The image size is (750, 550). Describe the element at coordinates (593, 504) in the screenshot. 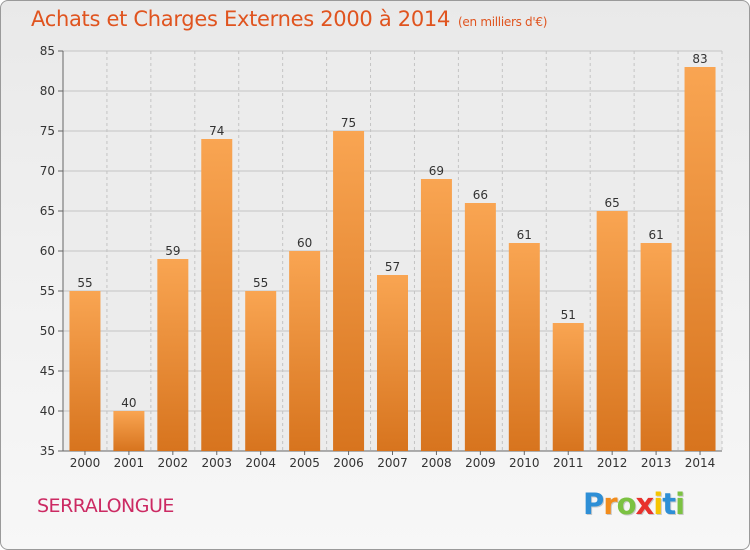

I see `logo-letter: P` at that location.